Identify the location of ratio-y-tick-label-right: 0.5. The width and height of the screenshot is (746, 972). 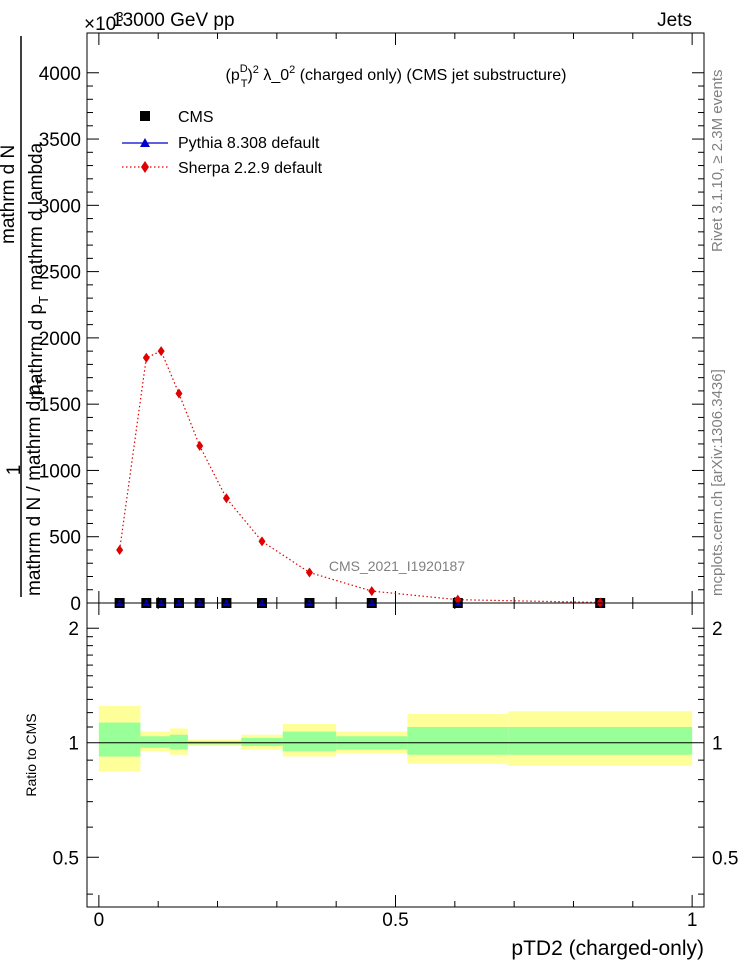
(725, 858).